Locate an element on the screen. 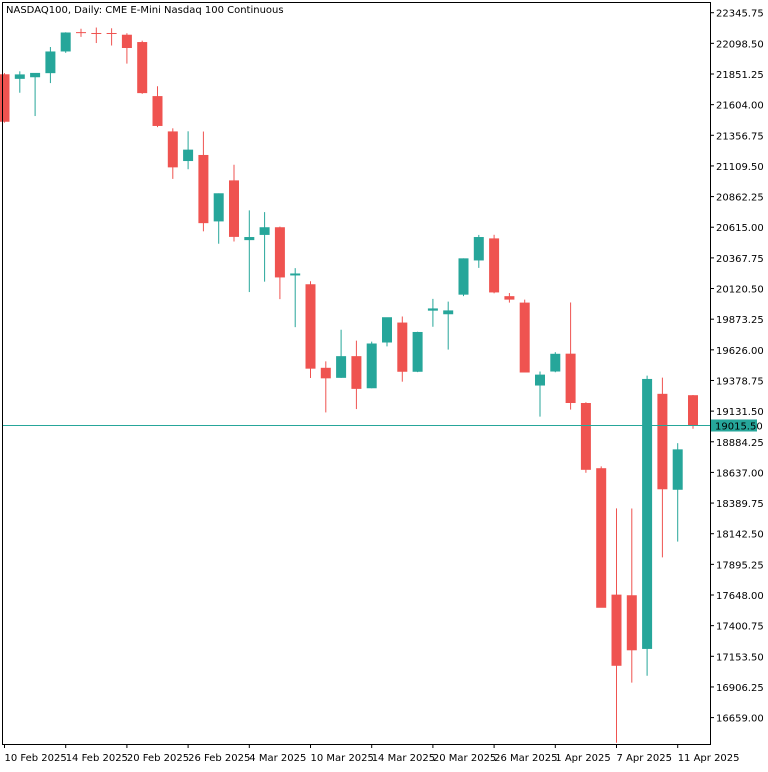 Image resolution: width=768 pixels, height=772 pixels. time-tick-label: 7 Apr 2025 is located at coordinates (644, 758).